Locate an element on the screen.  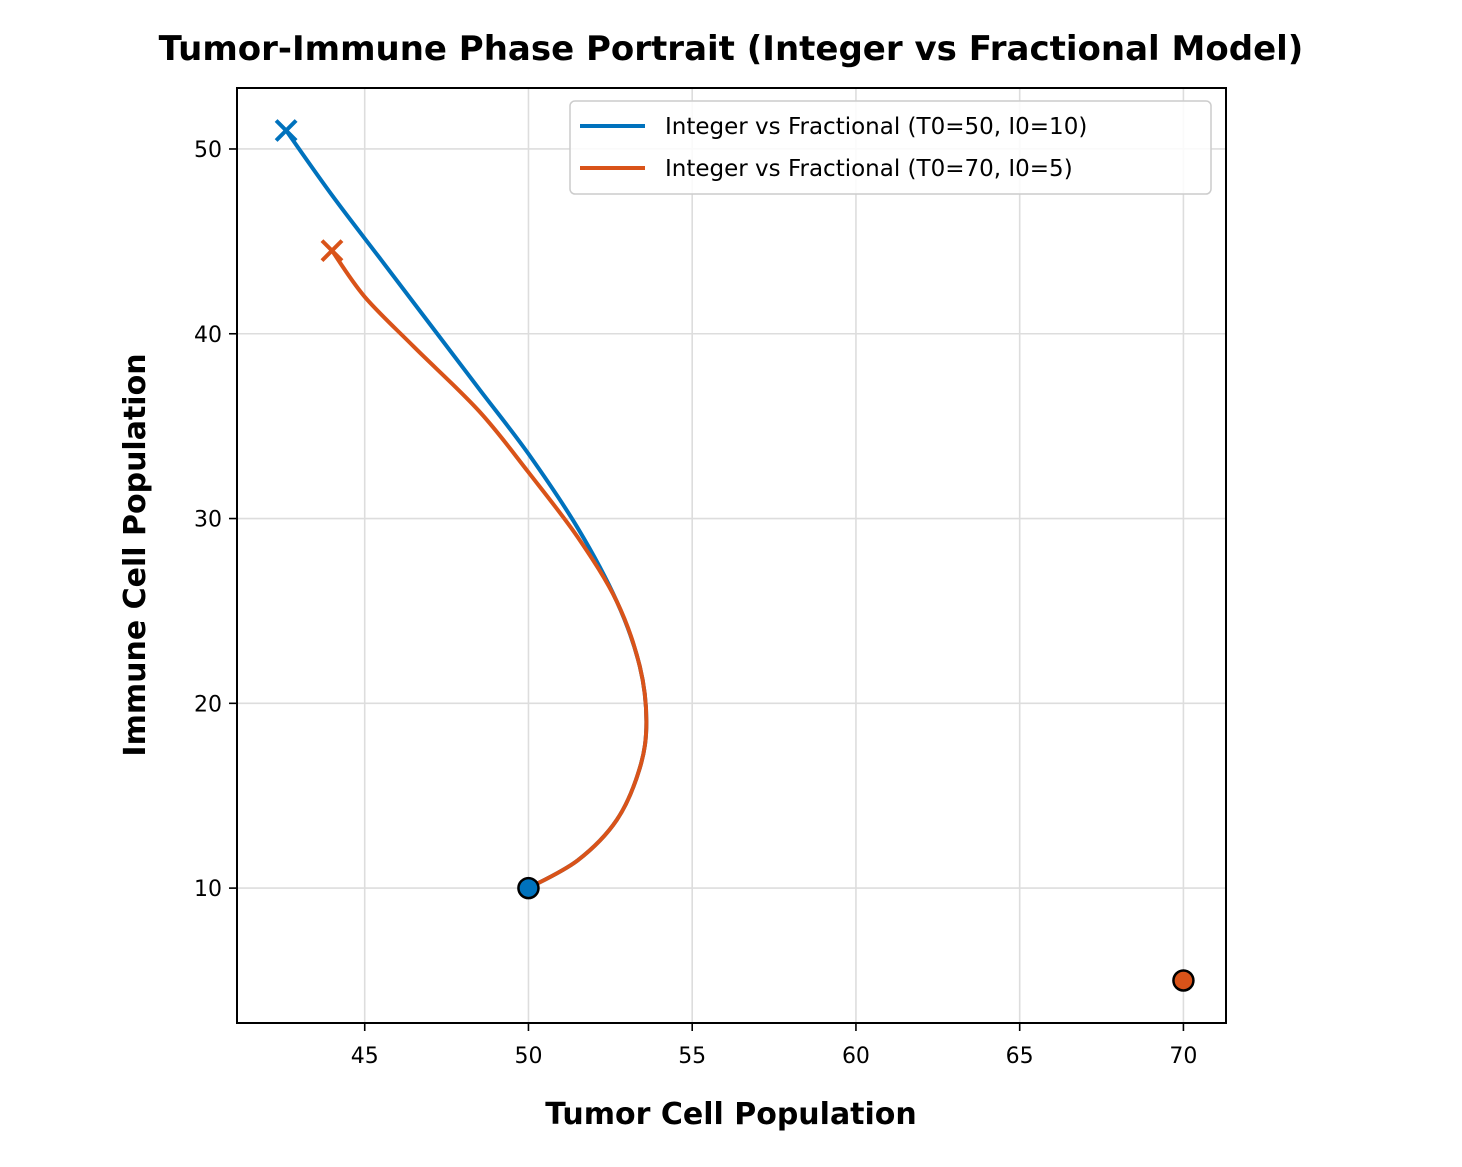
y-tick-label: 40 is located at coordinates (208, 335).